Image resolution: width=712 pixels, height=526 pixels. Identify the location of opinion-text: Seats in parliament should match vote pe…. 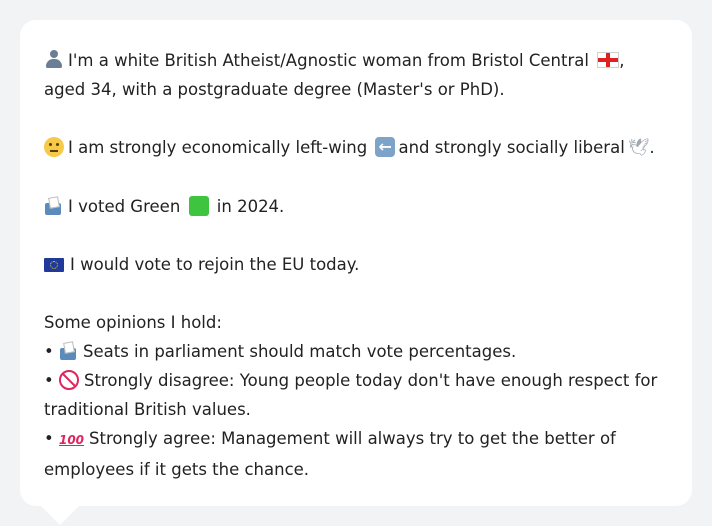
(299, 351).